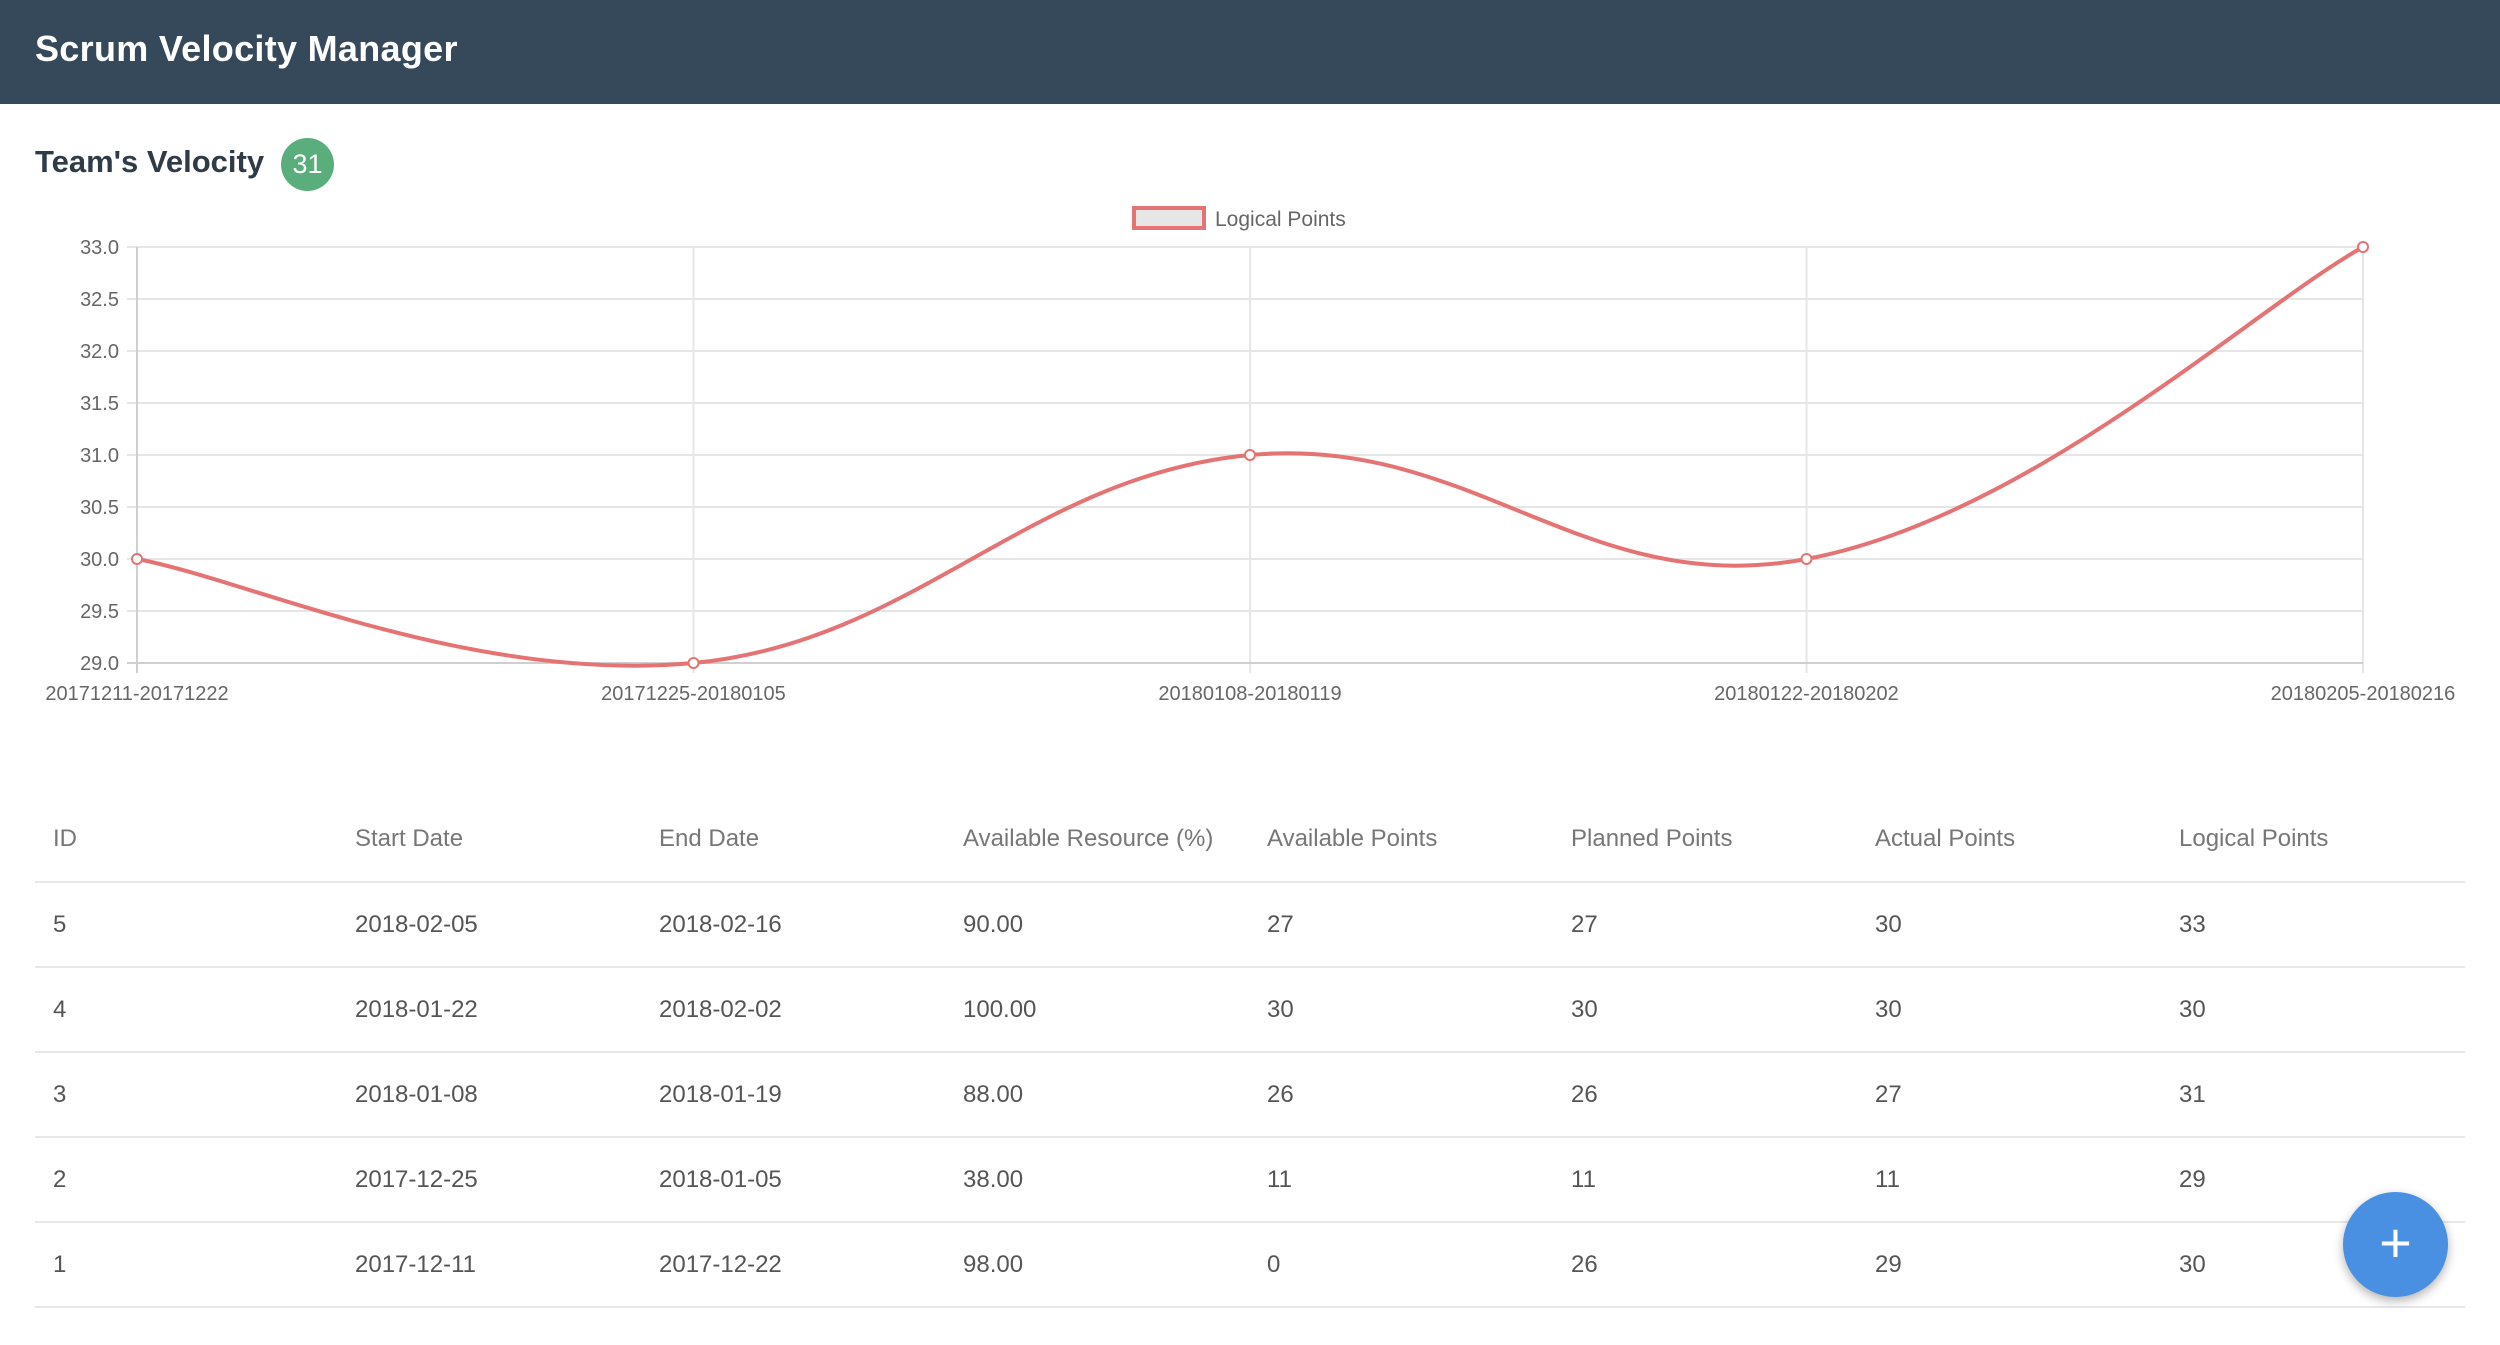 This screenshot has height=1345, width=2500. Describe the element at coordinates (1088, 838) in the screenshot. I see `column-header: Available Resource (%)` at that location.